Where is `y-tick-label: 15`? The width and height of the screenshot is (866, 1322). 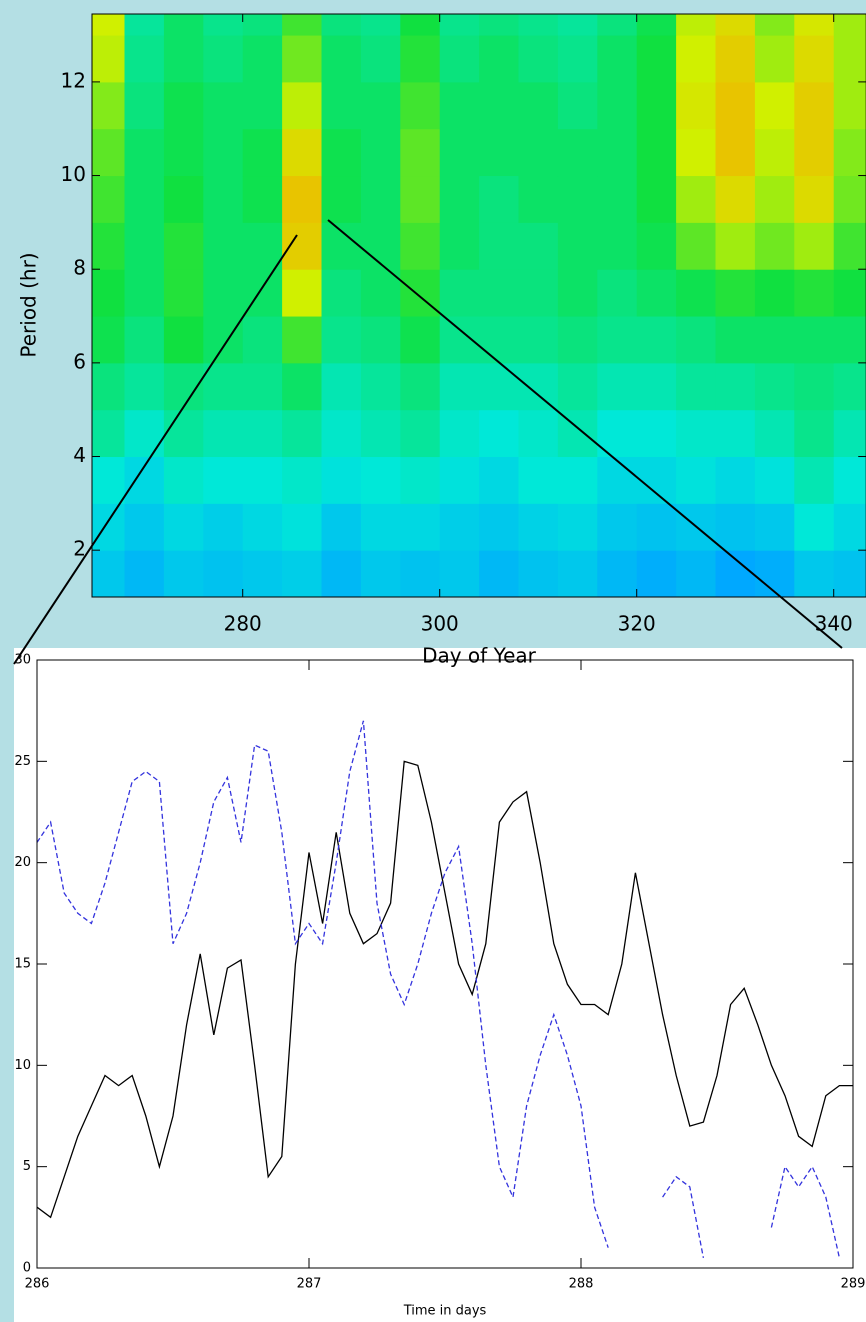
y-tick-label: 15 is located at coordinates (22, 964).